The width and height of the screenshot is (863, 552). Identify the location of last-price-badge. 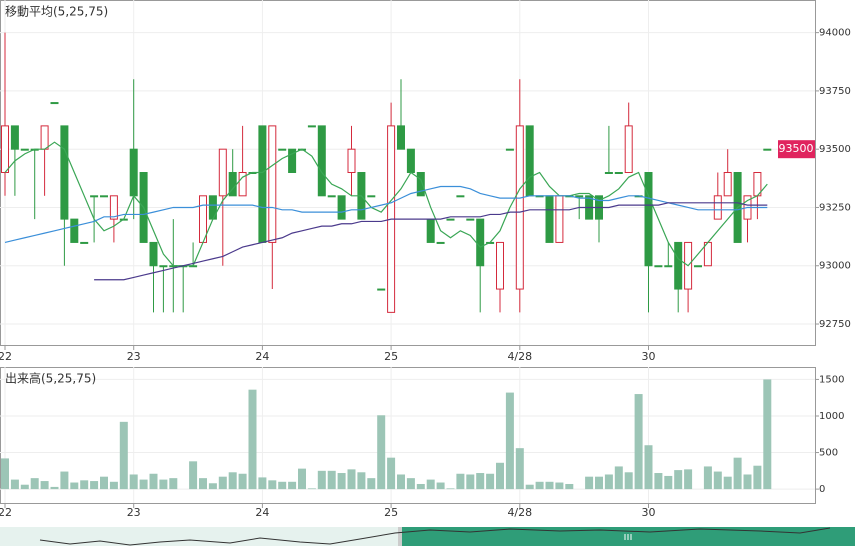
(796, 149).